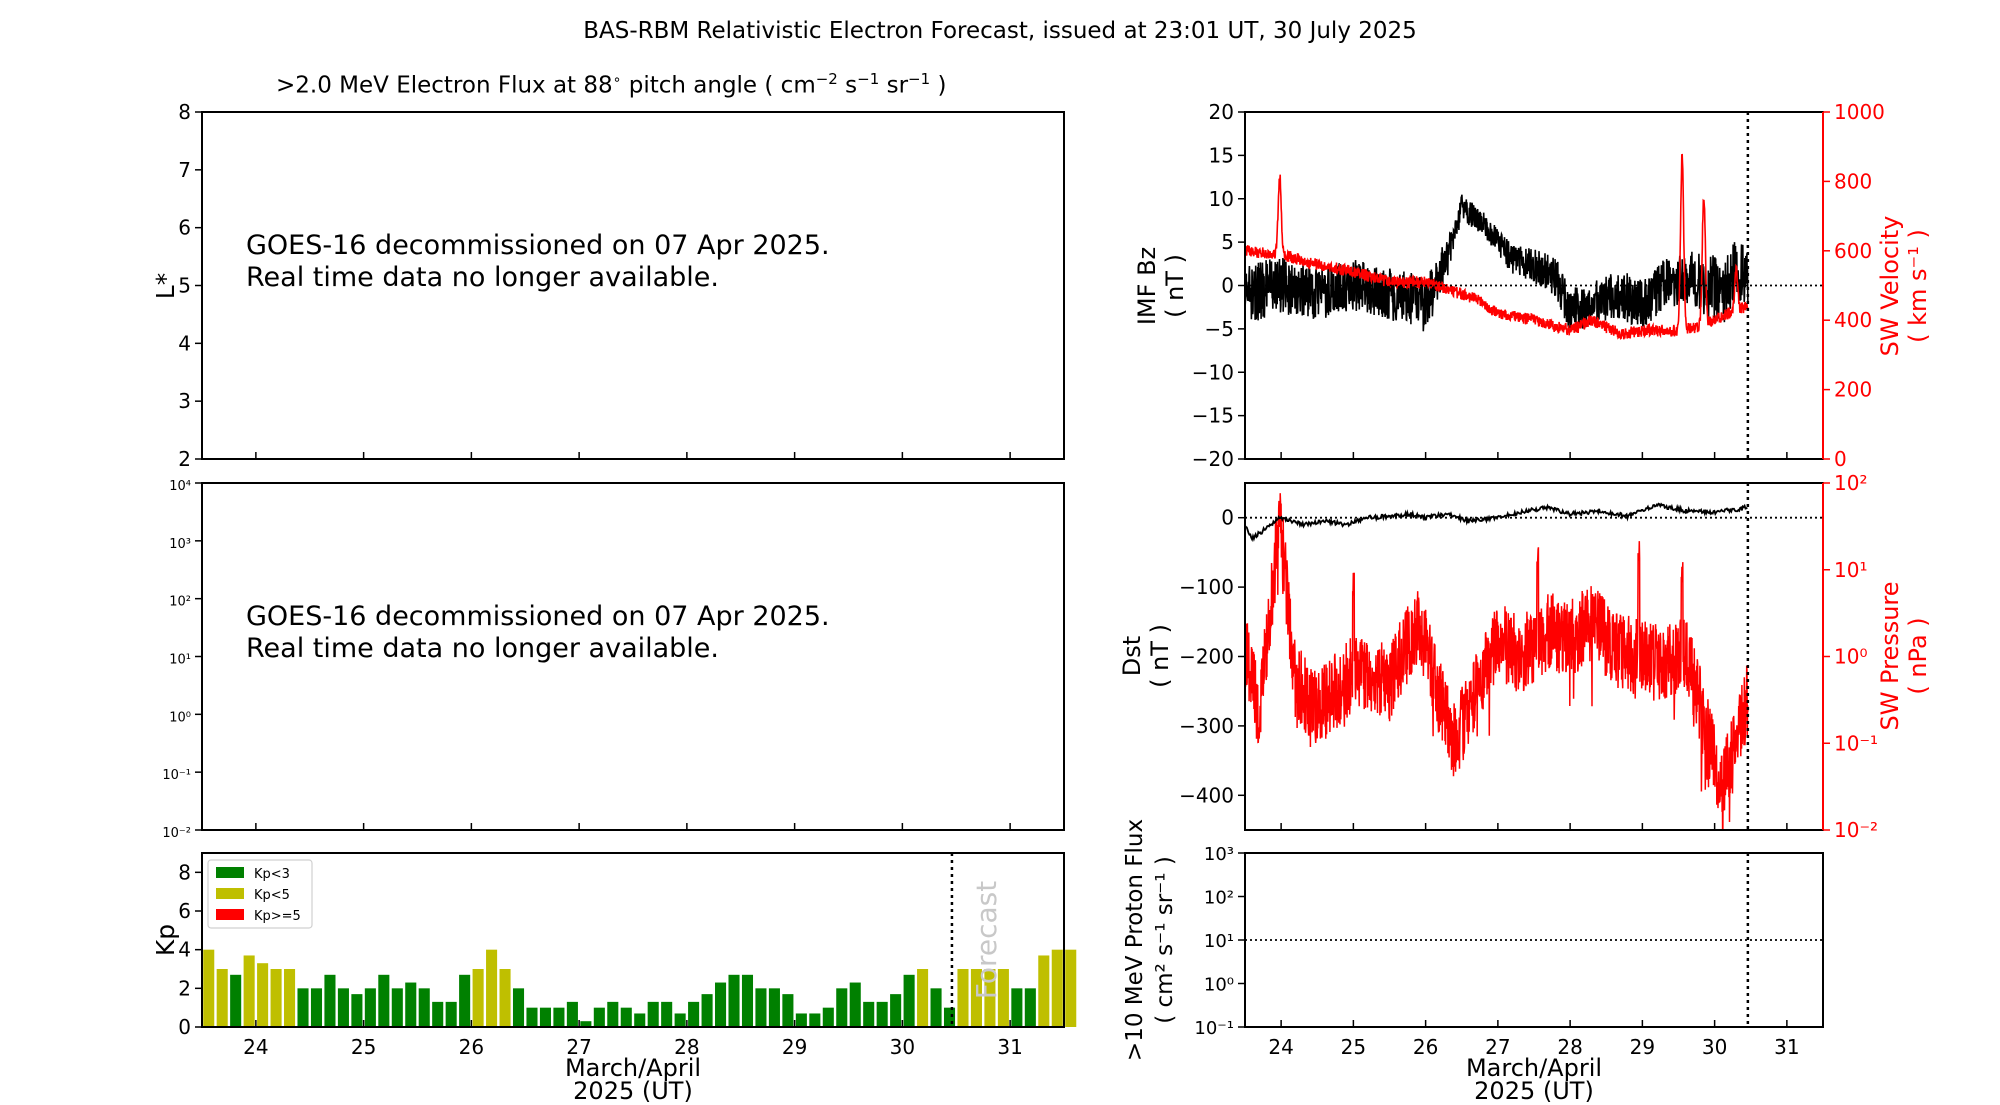 This screenshot has height=1105, width=2000. Describe the element at coordinates (538, 245) in the screenshot. I see `notice-line-1: GOES-16 decommissioned on 07 Apr 2025.` at that location.